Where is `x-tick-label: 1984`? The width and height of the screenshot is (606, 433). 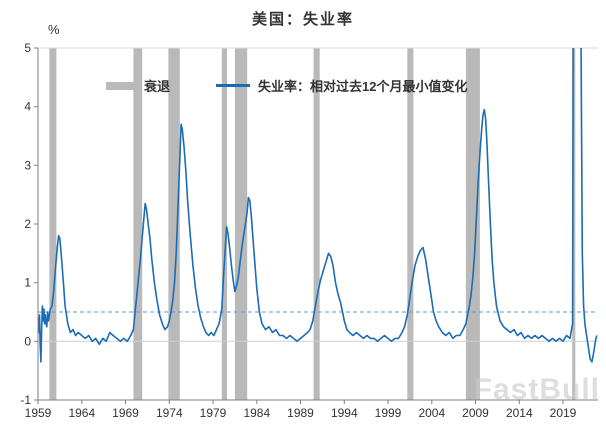
x-tick-label: 1984 is located at coordinates (256, 413).